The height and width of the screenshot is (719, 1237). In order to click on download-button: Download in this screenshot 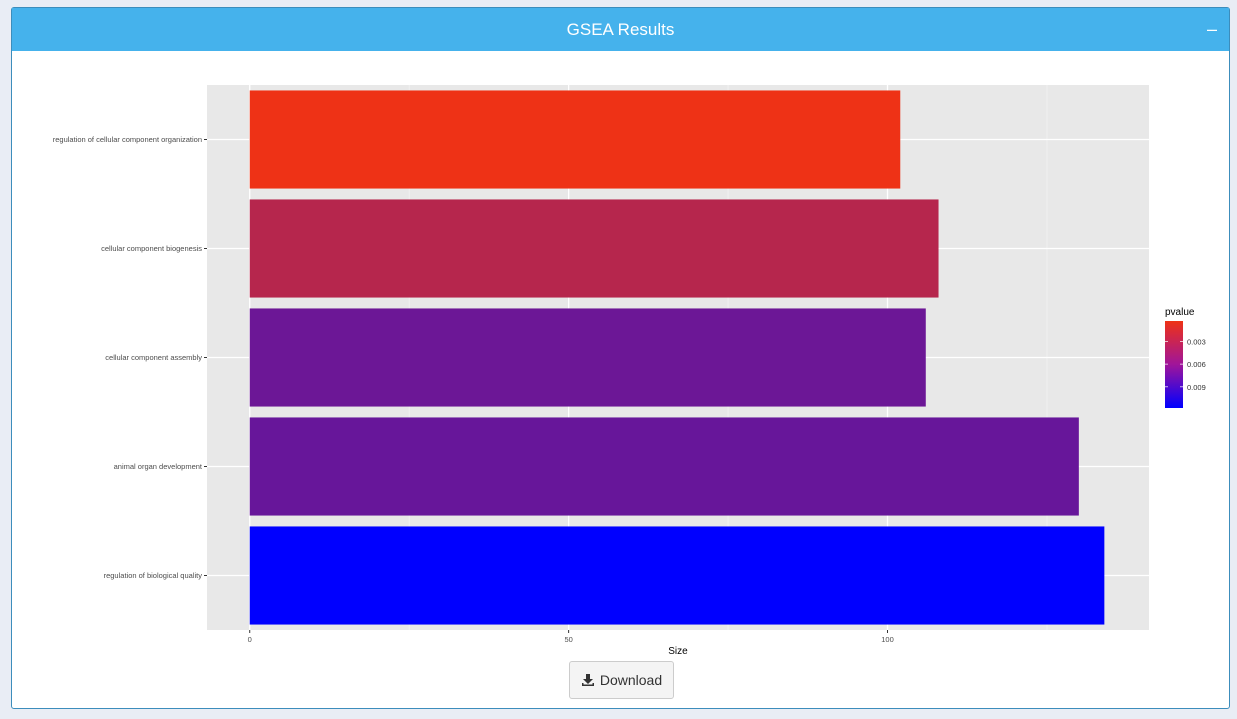, I will do `click(621, 680)`.